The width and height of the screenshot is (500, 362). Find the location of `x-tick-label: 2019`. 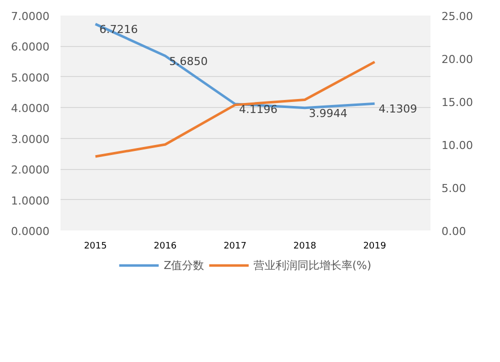

x-tick-label: 2019 is located at coordinates (374, 247).